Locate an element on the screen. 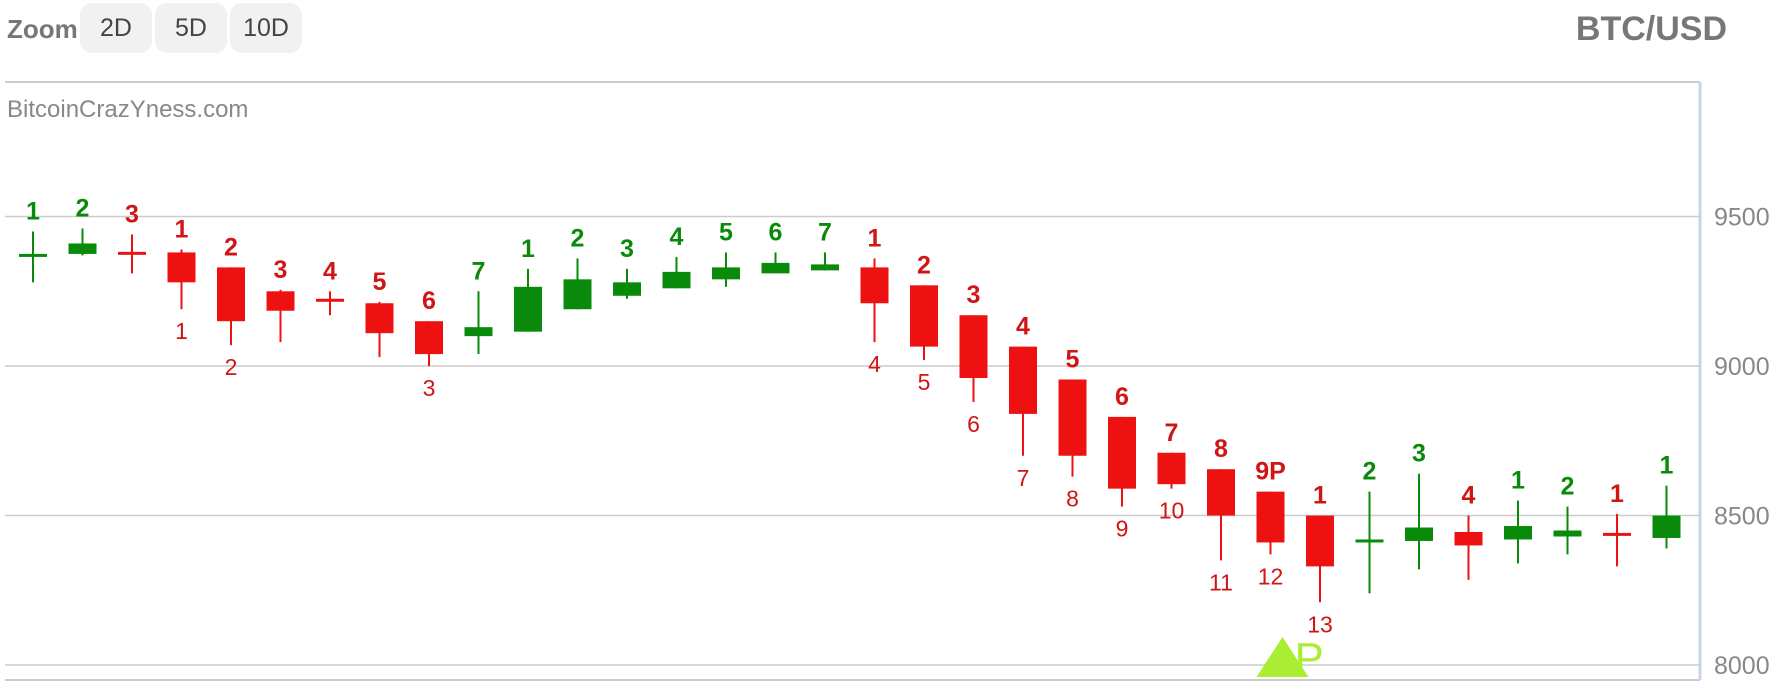 The width and height of the screenshot is (1777, 683). y-tick-label: 8500 is located at coordinates (1742, 517).